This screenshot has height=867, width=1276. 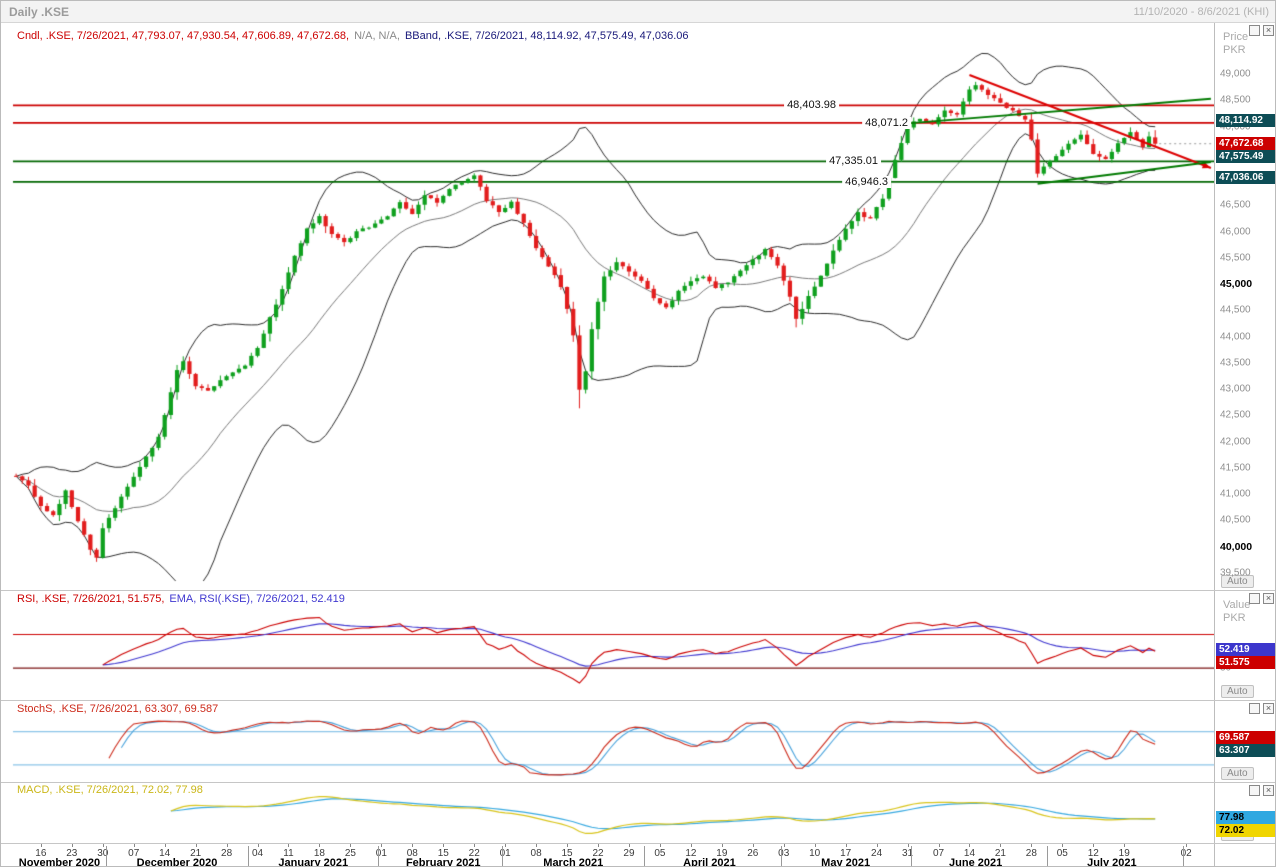 I want to click on window-title: Daily .KSE, so click(x=39, y=12).